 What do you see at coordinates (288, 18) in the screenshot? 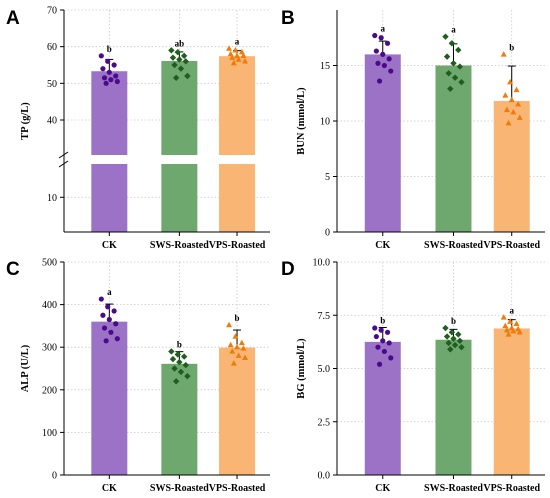
I see `panel-letter: B` at bounding box center [288, 18].